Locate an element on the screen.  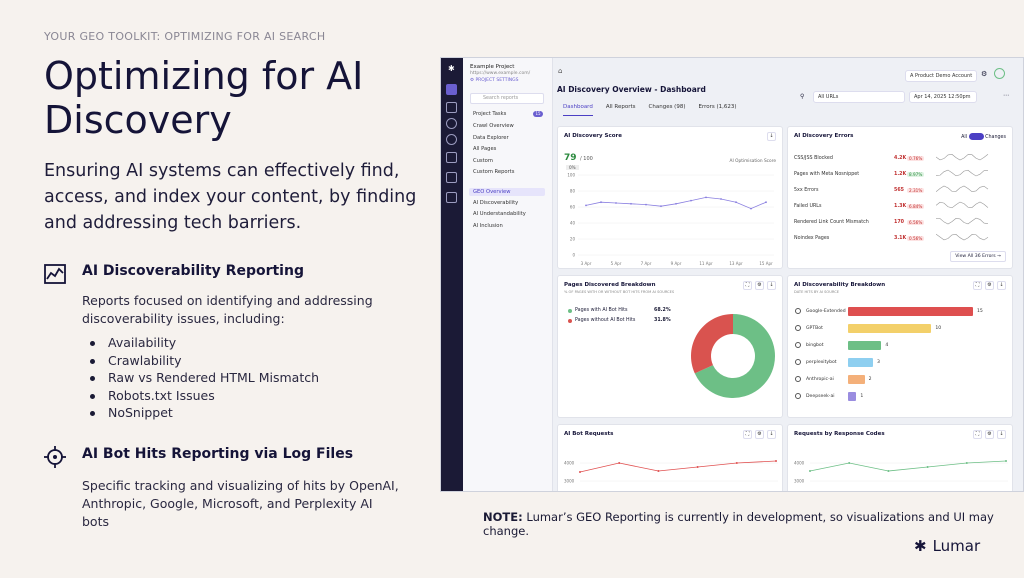
ai-bot-requests-card: AI Bot Requests ⛶ ⚙ ↓ 4000 3000 is located at coordinates (670, 457).